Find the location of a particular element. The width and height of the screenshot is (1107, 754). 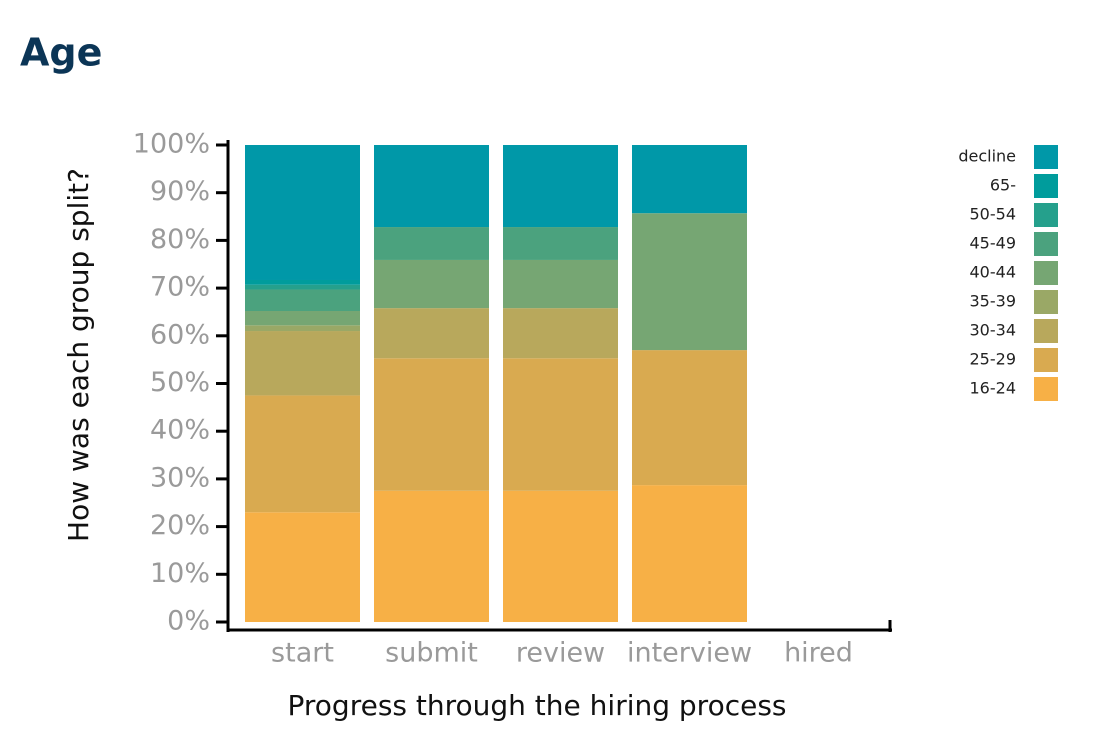

legend-label: 30-34 is located at coordinates (993, 330).